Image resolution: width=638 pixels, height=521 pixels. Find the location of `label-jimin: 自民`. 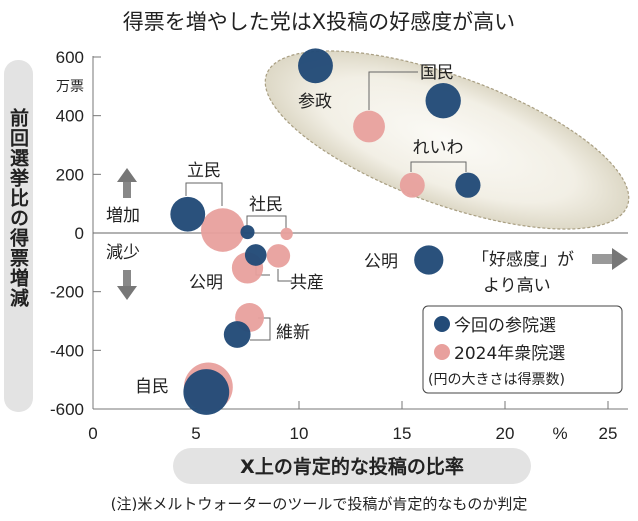

label-jimin: 自民 is located at coordinates (152, 387).